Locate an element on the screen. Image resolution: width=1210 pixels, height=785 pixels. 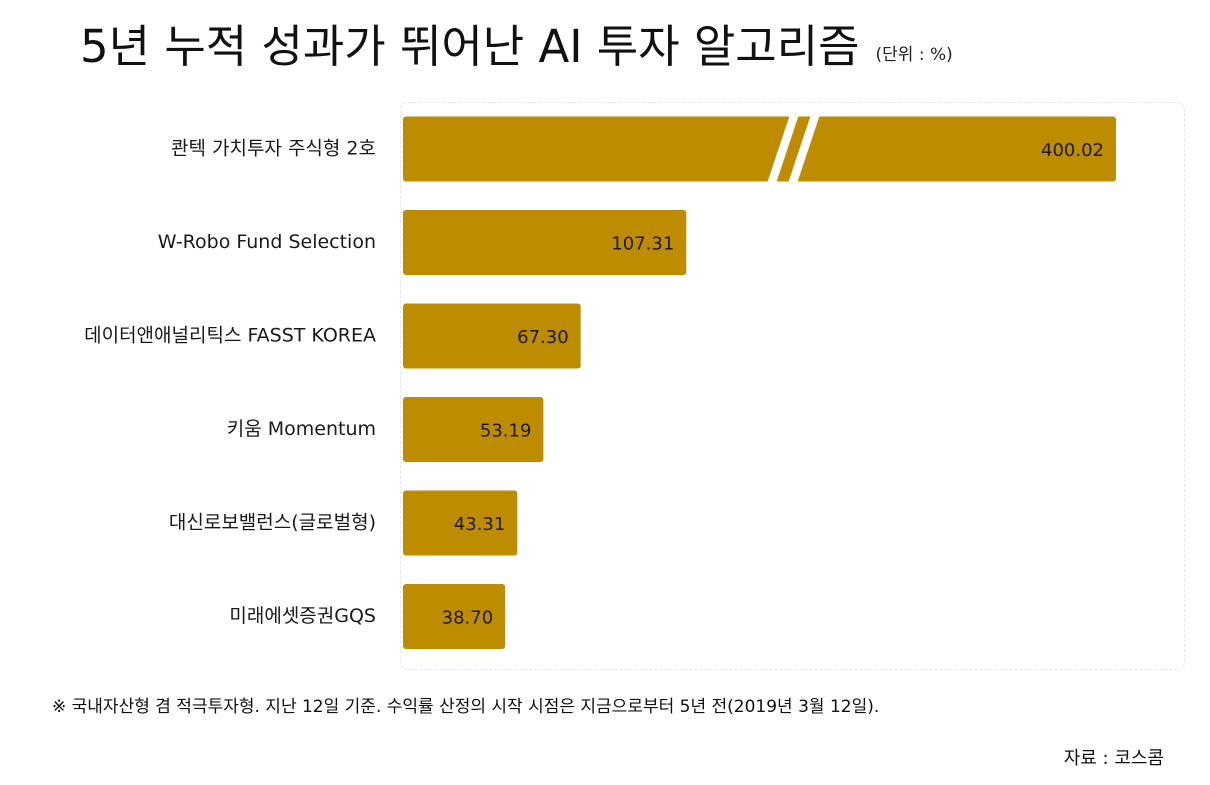
category-label: 미래에셋증권GQS is located at coordinates (302, 616).